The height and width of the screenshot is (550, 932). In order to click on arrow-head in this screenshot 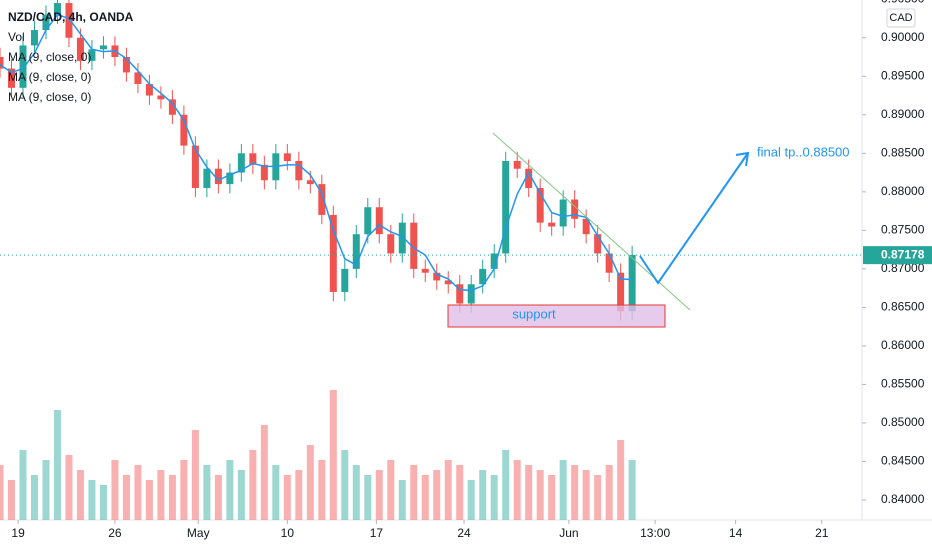, I will do `click(742, 159)`.